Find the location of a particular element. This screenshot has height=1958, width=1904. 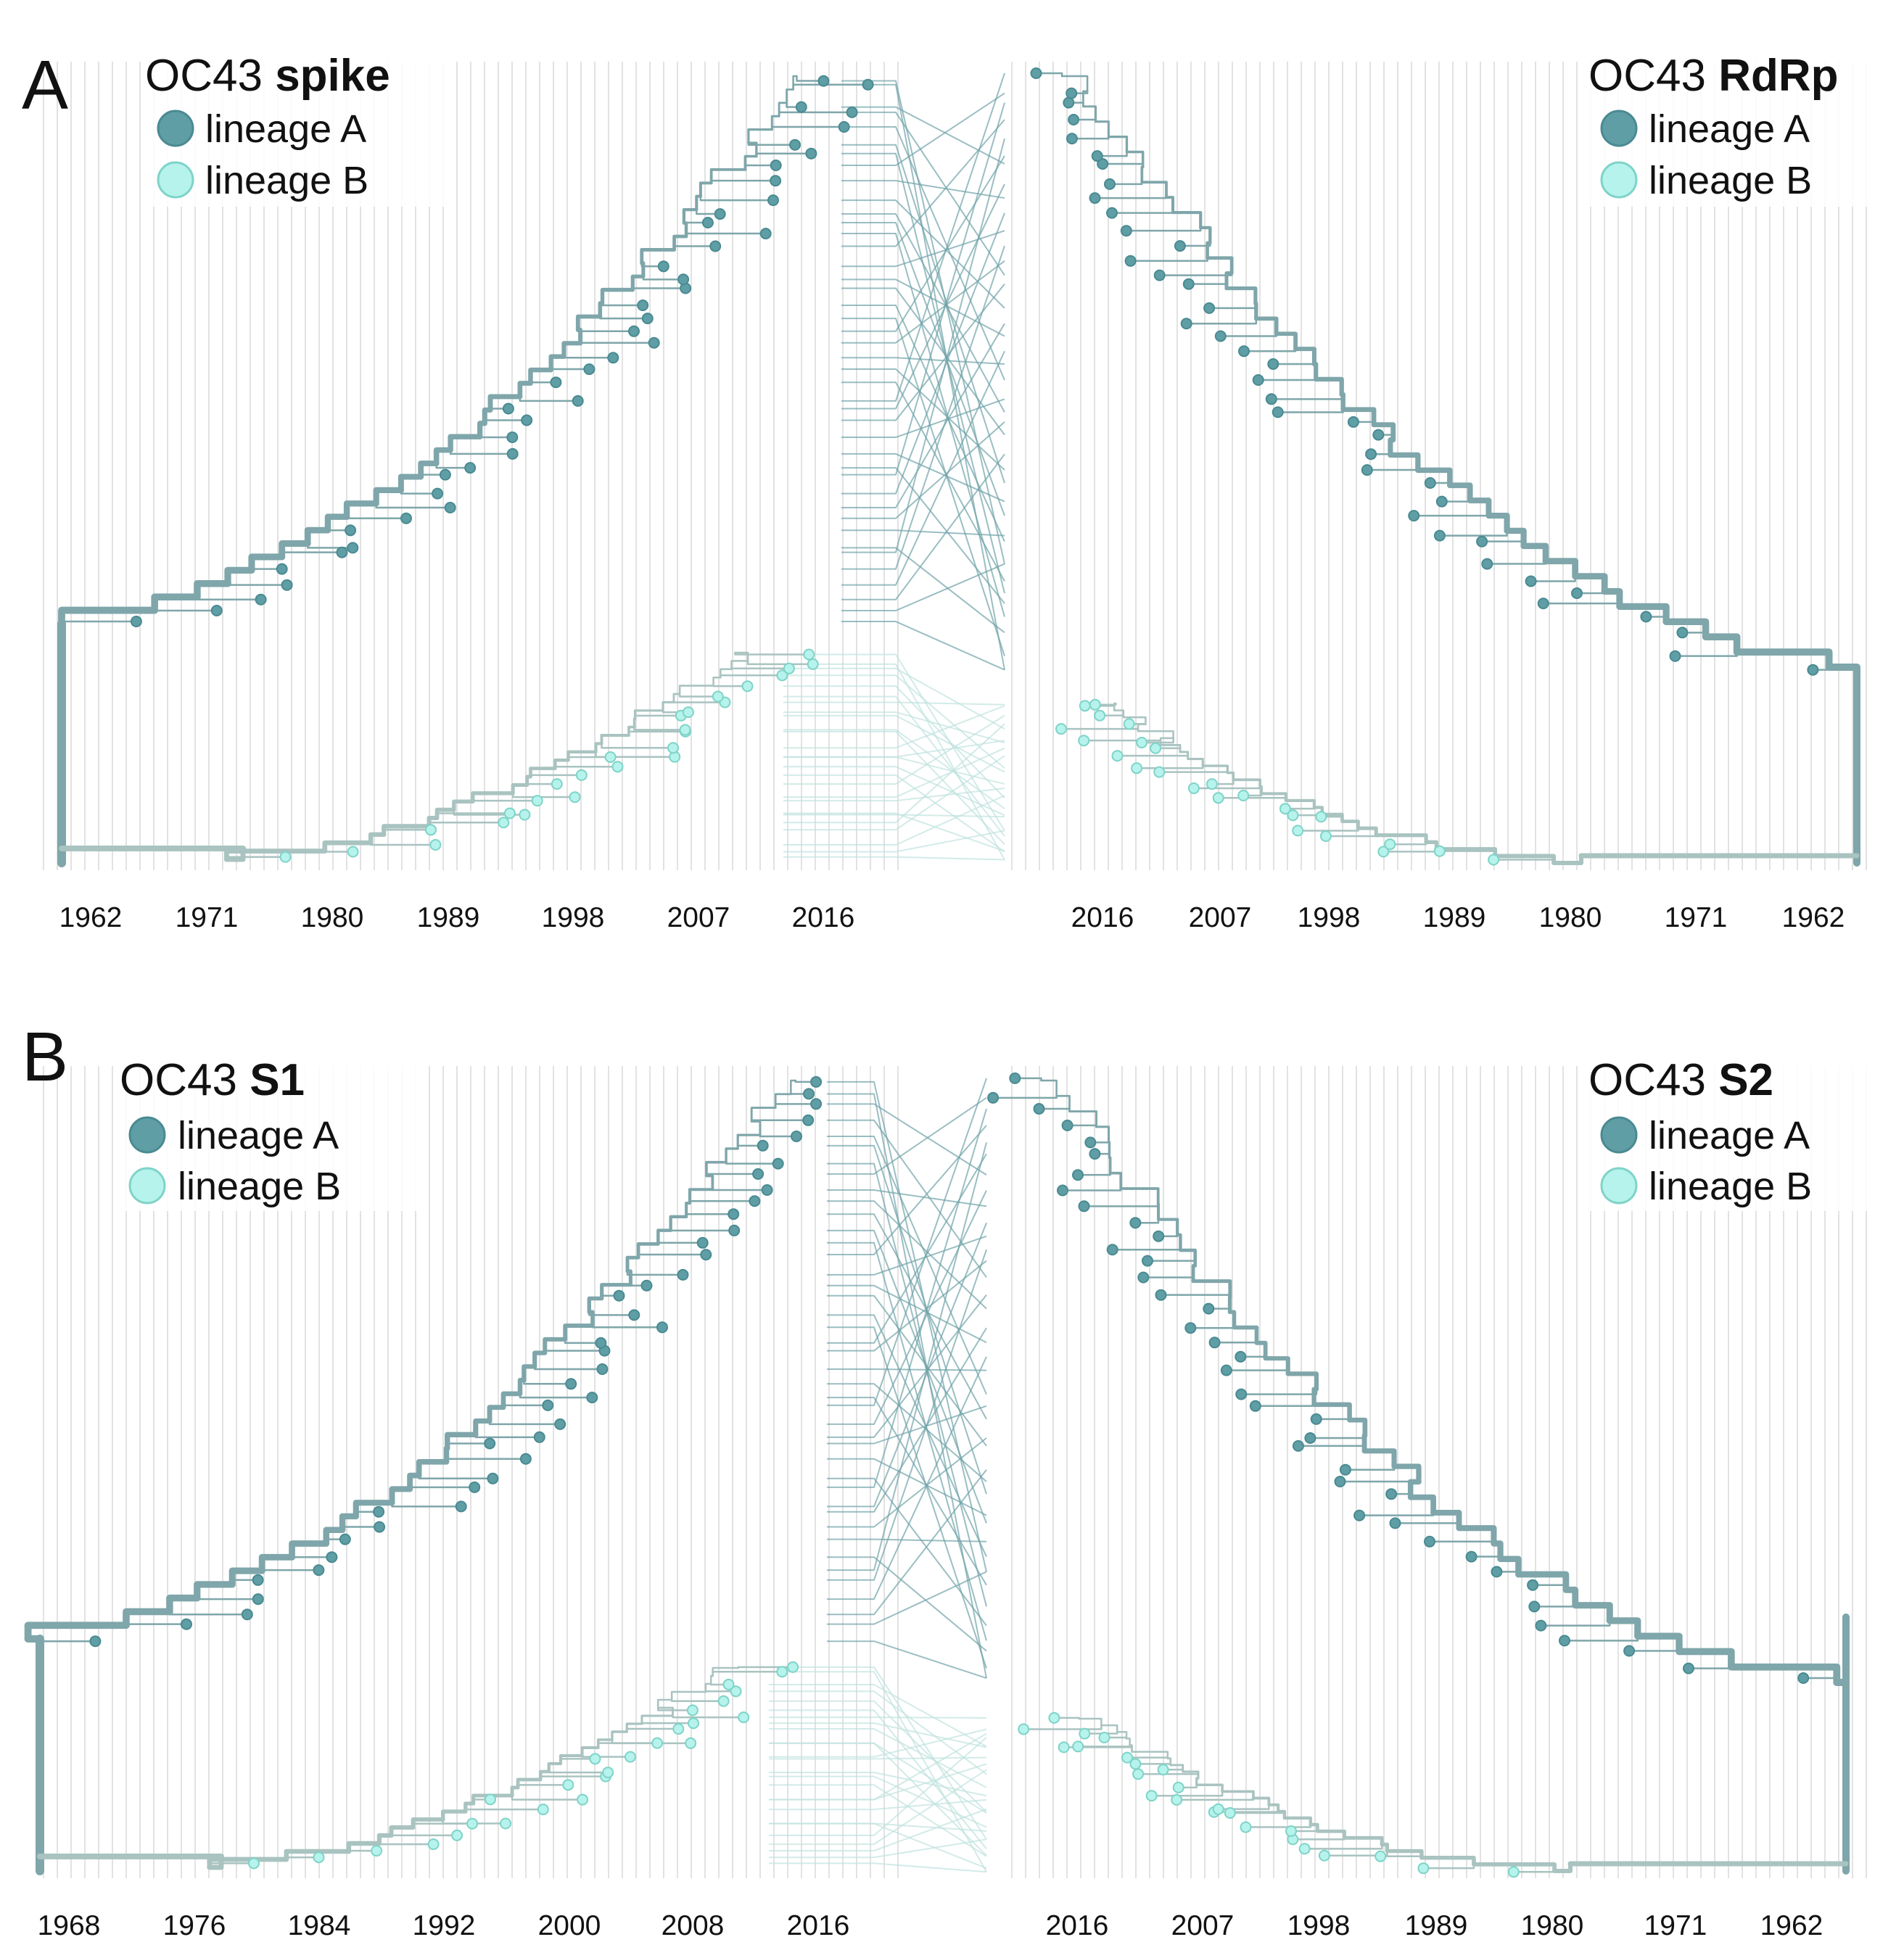

axis-tick-label: 1980 is located at coordinates (1552, 1925).